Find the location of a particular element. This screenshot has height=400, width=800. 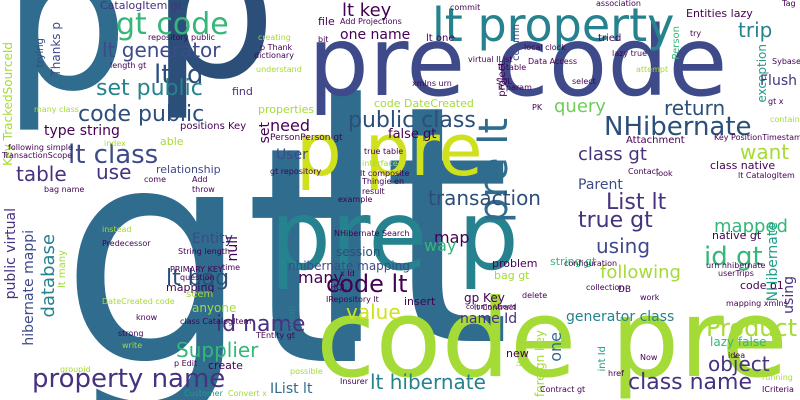

word-need: need is located at coordinates (290, 125).